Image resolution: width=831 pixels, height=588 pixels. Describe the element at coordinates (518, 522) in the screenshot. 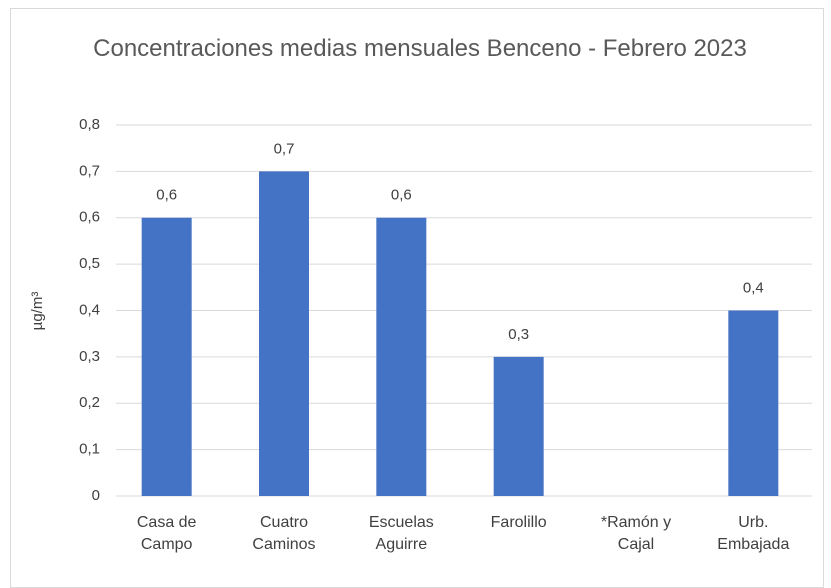

I see `x-tick-label: Farolillo` at that location.